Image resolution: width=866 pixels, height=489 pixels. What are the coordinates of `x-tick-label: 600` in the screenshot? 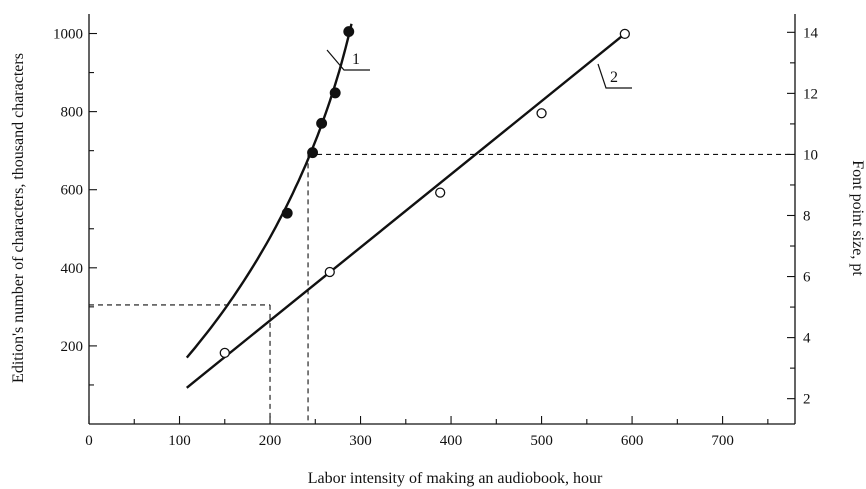 It's located at (632, 441).